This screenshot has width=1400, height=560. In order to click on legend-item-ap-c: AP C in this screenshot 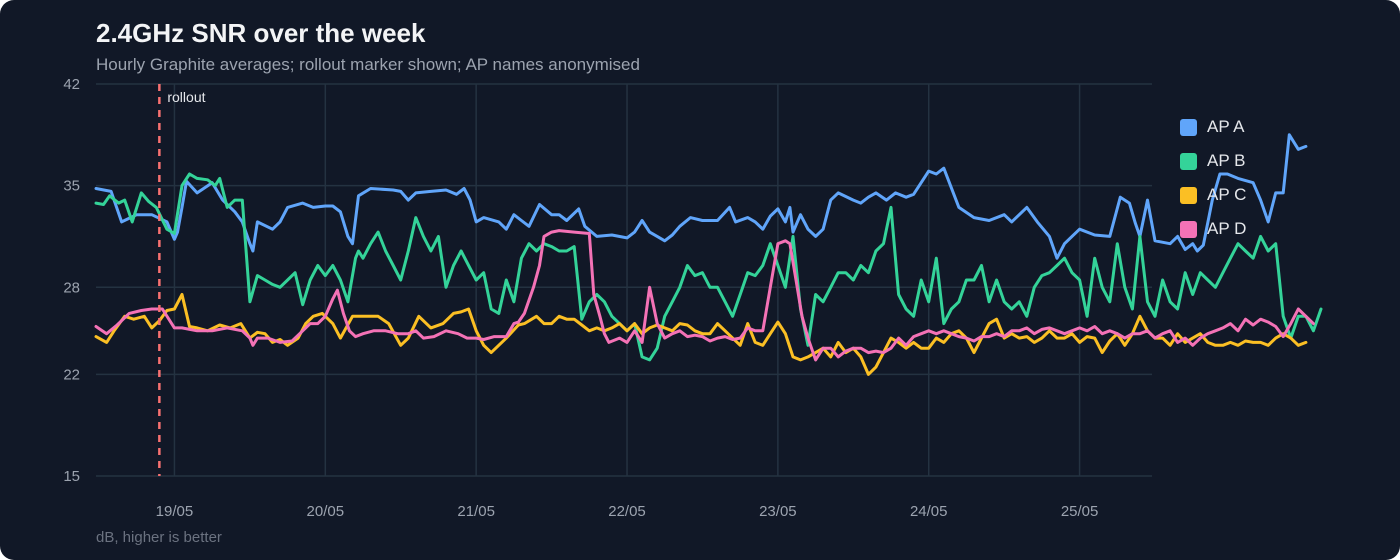, I will do `click(1213, 195)`.